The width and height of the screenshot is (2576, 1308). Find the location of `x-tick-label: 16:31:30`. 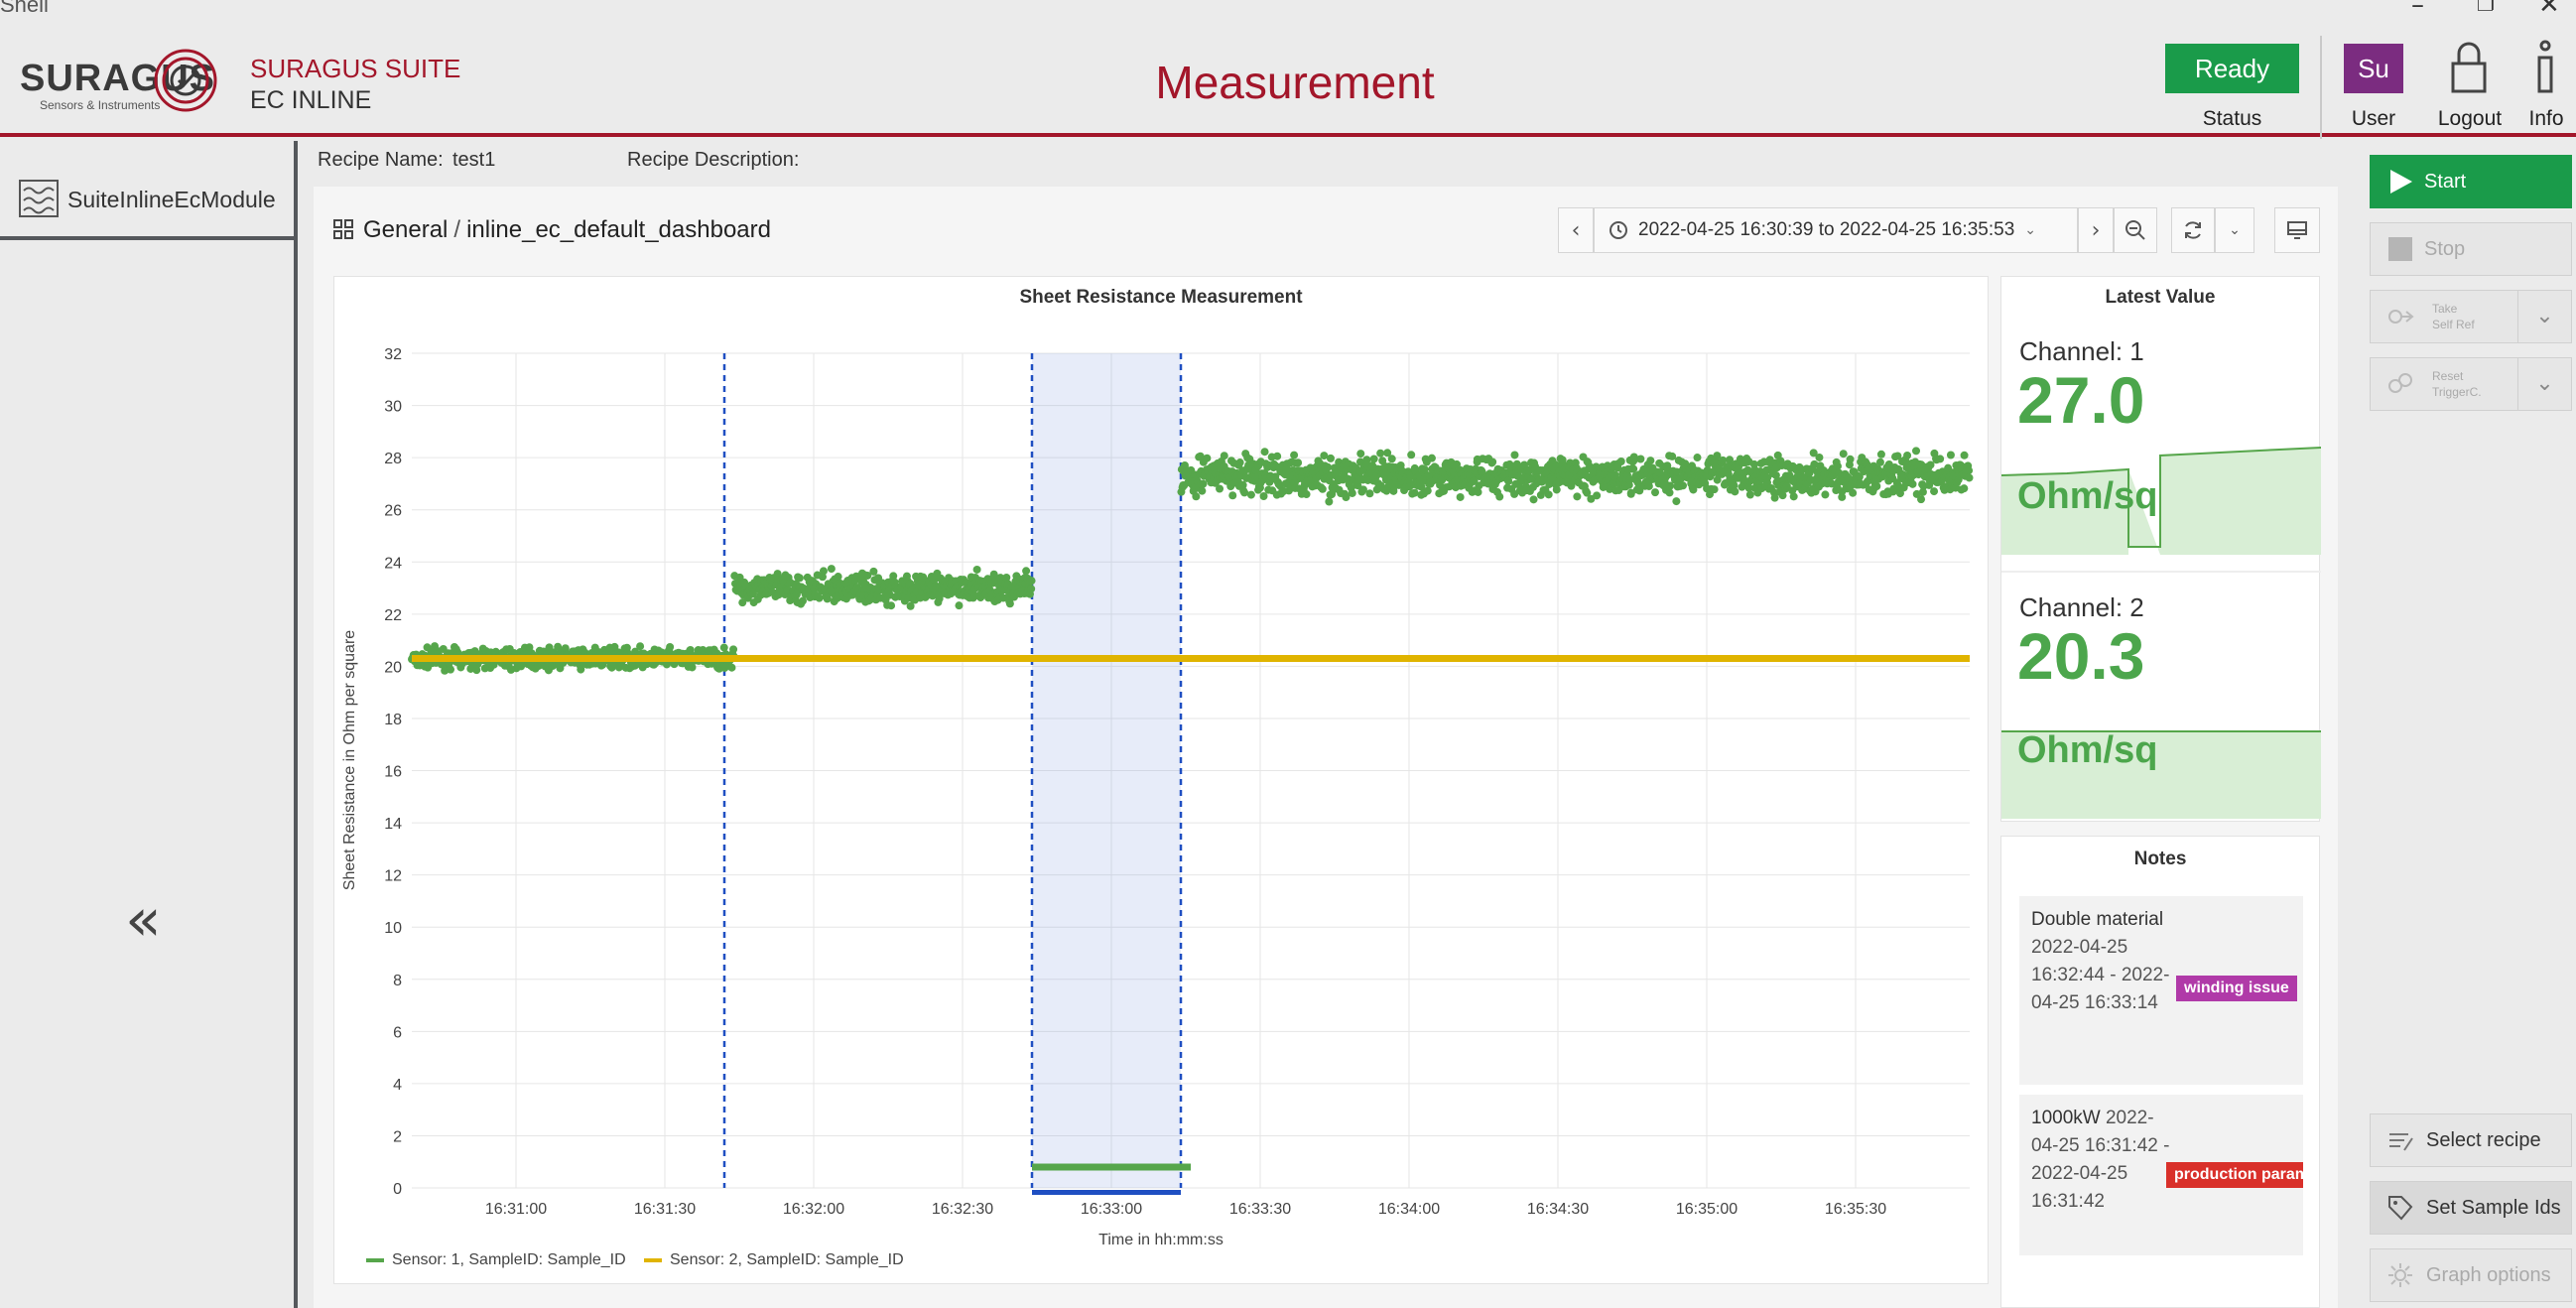

x-tick-label: 16:31:30 is located at coordinates (665, 1209).